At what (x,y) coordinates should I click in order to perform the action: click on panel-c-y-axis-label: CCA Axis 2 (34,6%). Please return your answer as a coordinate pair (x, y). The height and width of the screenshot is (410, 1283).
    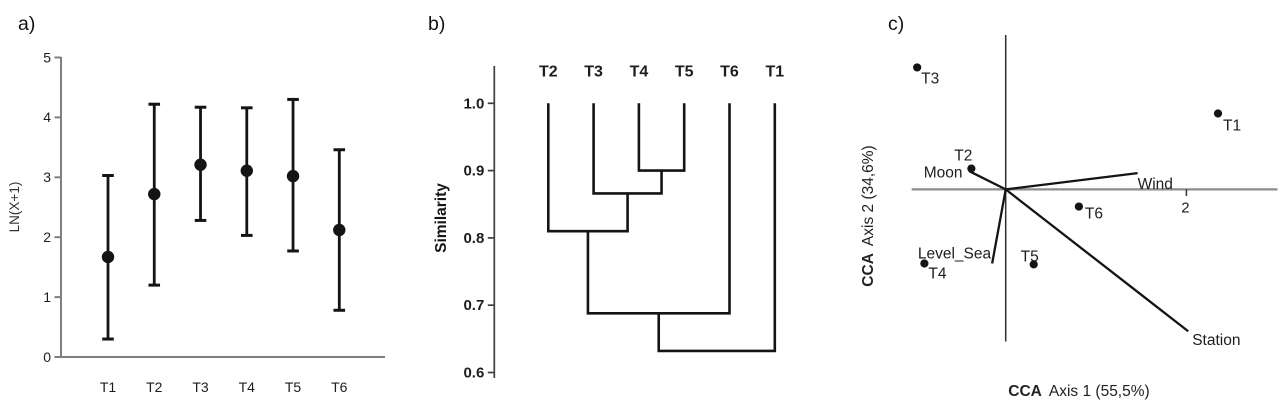
    Looking at the image, I should click on (868, 215).